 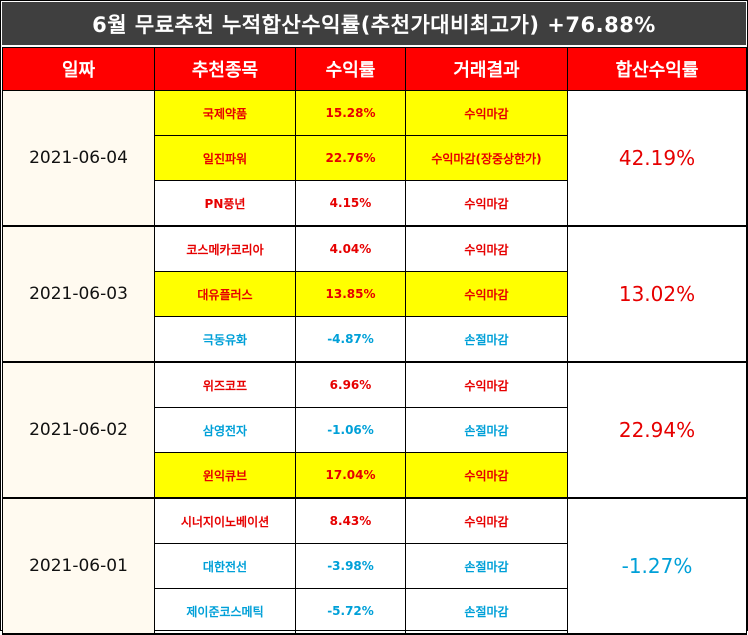 I want to click on stock-name: 대한전선, so click(x=225, y=566).